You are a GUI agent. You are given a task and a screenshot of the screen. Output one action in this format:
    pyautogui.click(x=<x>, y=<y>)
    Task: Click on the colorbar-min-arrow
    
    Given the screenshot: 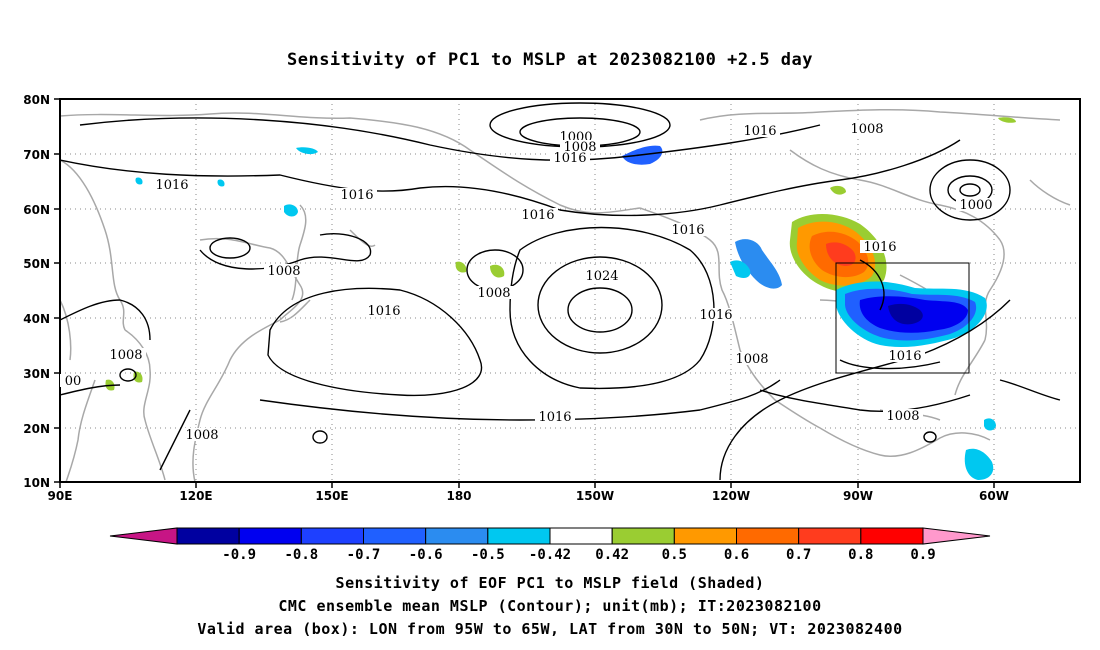 What is the action you would take?
    pyautogui.click(x=143, y=536)
    